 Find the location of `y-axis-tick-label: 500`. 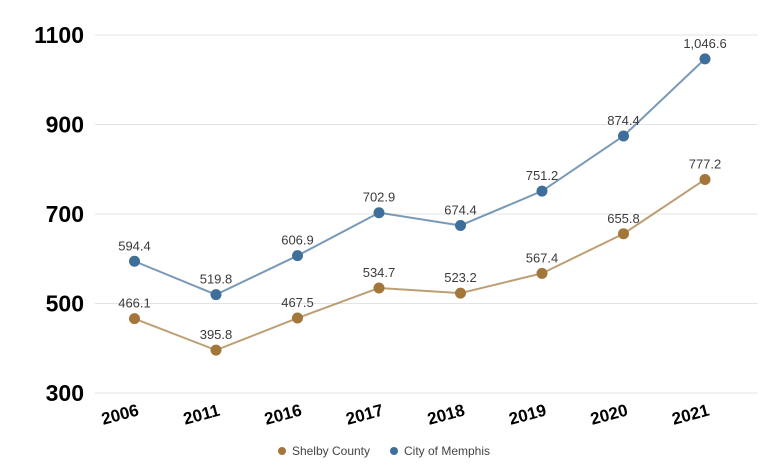

y-axis-tick-label: 500 is located at coordinates (65, 304).